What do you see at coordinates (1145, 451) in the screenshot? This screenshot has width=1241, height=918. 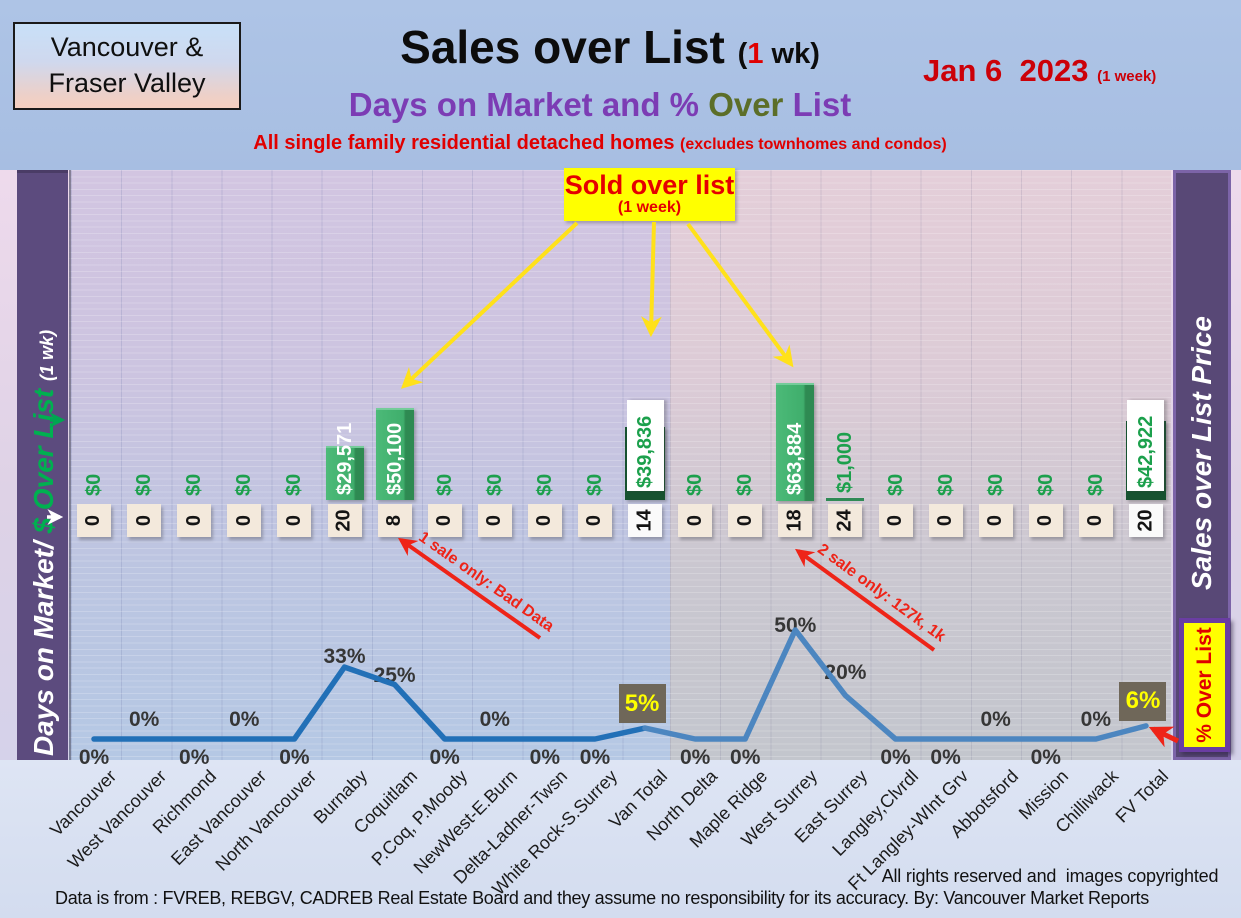 I see `dollar-label-21: $42,922` at bounding box center [1145, 451].